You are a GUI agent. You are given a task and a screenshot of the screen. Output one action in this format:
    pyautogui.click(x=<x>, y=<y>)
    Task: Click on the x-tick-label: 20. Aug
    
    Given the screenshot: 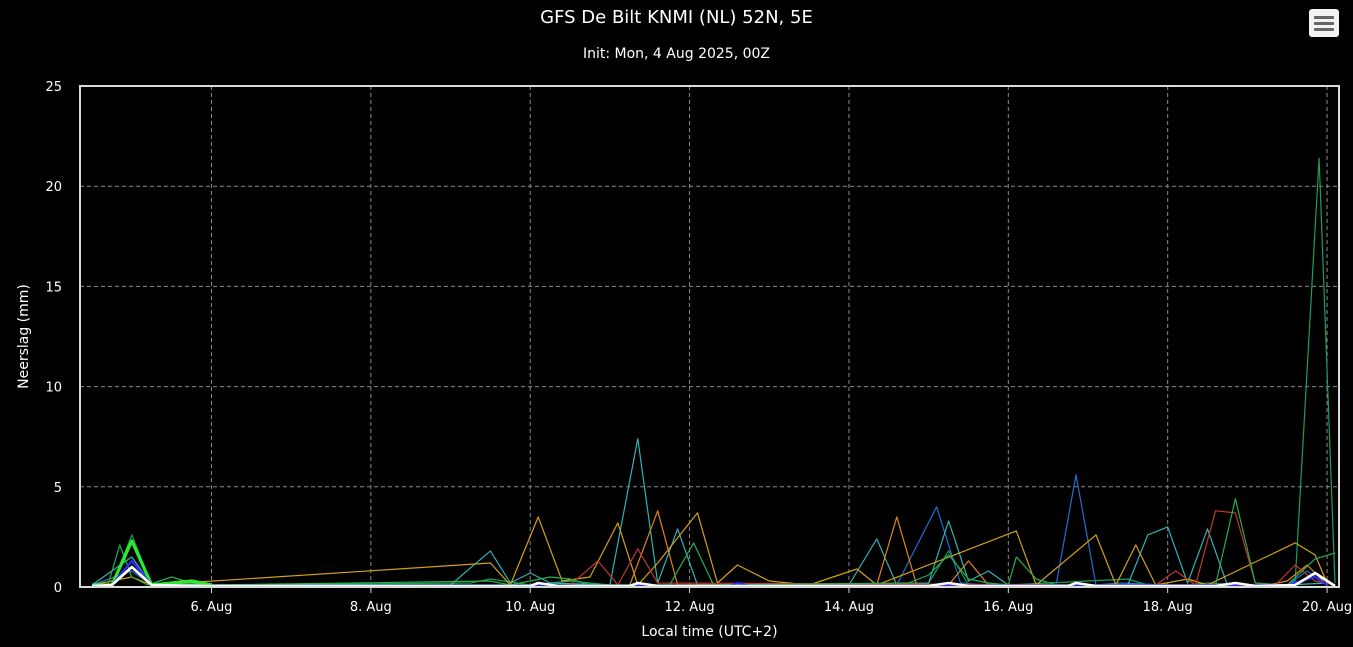 What is the action you would take?
    pyautogui.click(x=1327, y=607)
    